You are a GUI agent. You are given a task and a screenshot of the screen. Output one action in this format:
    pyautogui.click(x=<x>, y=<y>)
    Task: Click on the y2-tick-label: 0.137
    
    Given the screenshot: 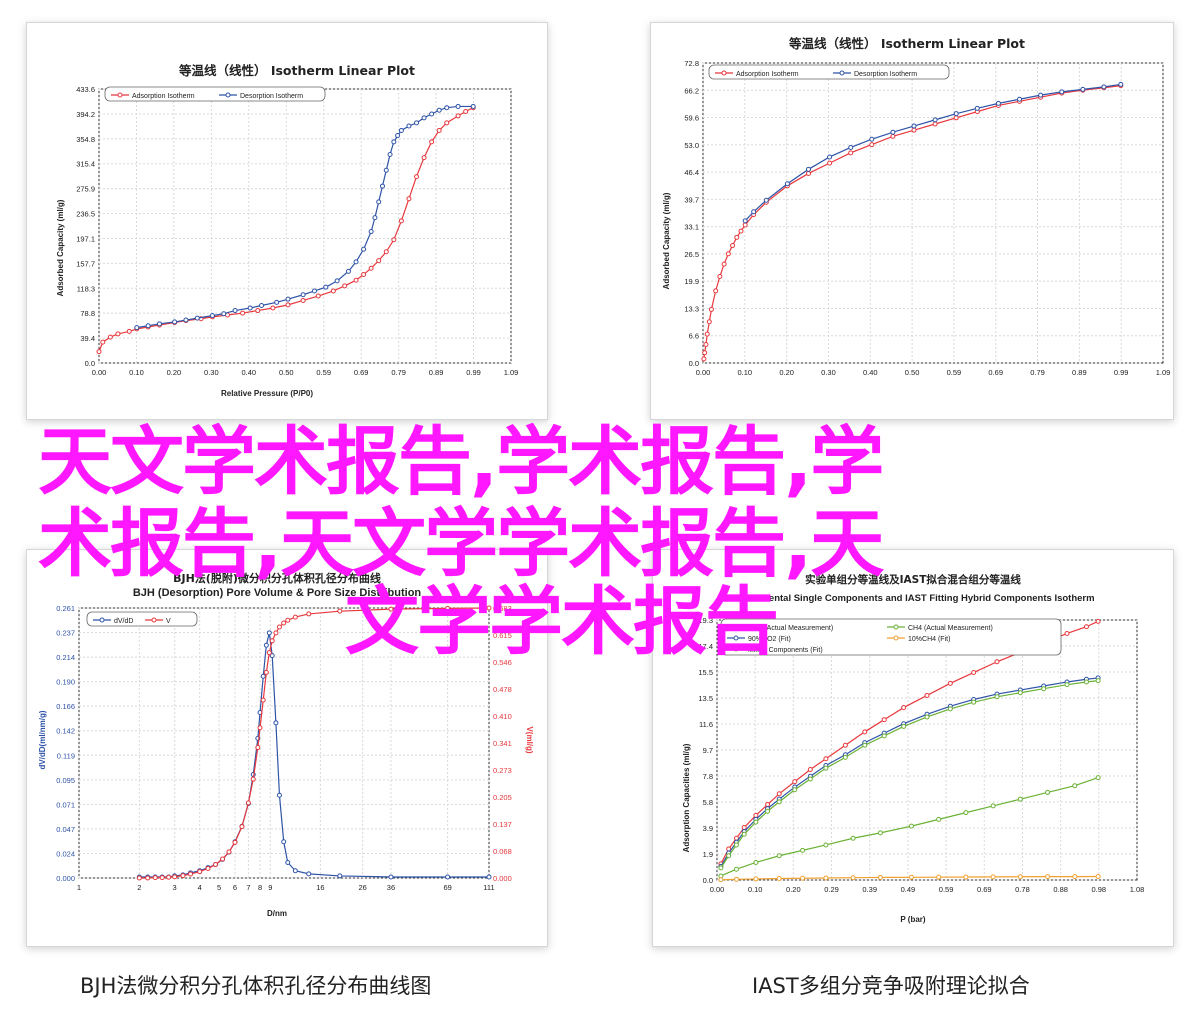 What is the action you would take?
    pyautogui.click(x=502, y=824)
    